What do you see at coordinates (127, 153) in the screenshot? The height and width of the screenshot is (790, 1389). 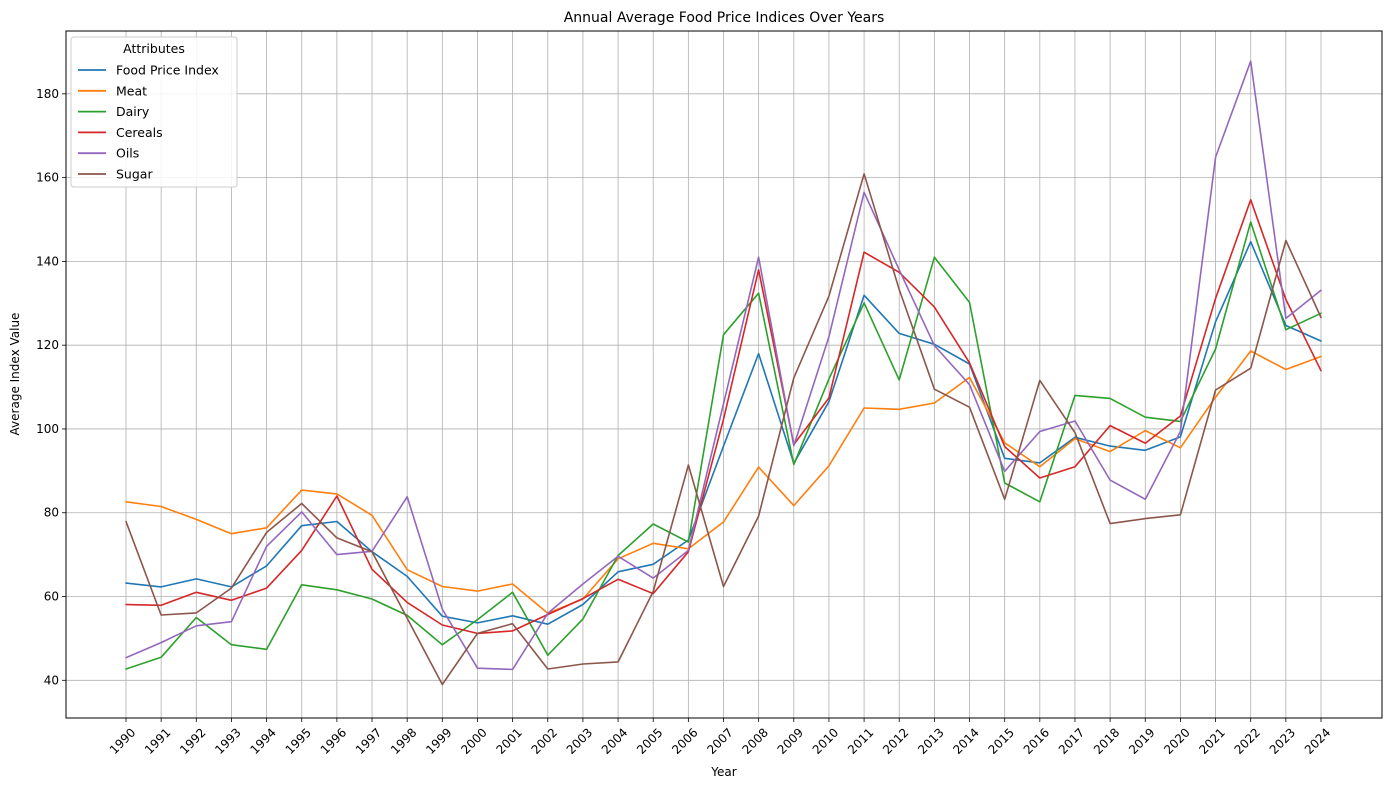 I see `legend-label-oils: Oils` at bounding box center [127, 153].